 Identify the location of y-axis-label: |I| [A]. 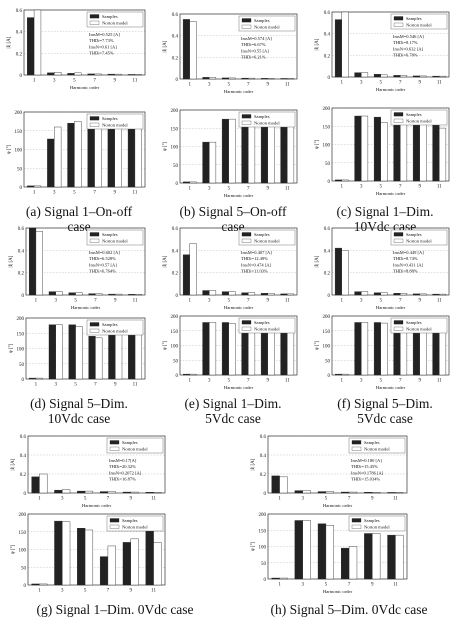
(317, 261).